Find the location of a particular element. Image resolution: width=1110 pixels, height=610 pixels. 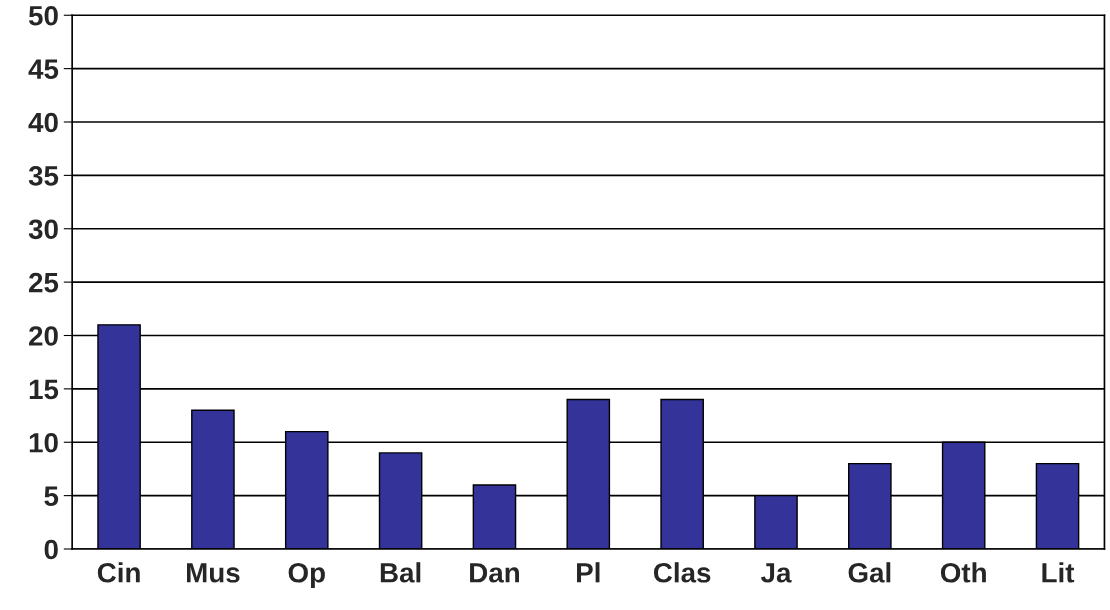

y-tick-label: 0 is located at coordinates (51, 549).